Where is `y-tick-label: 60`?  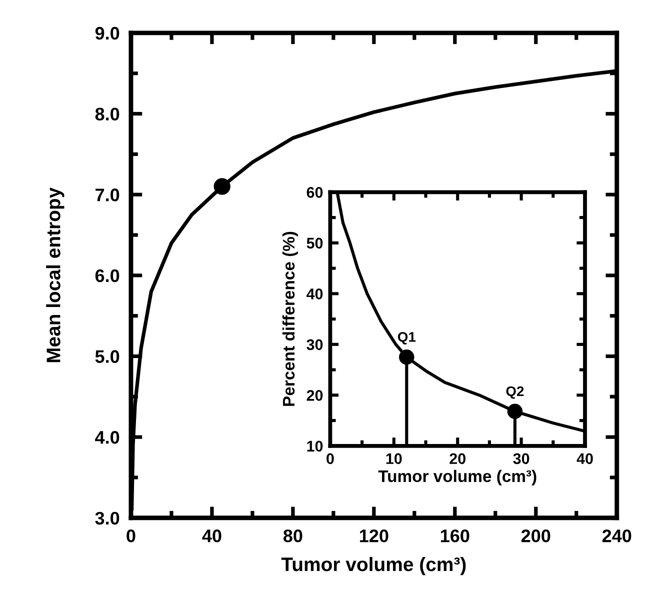 y-tick-label: 60 is located at coordinates (314, 192).